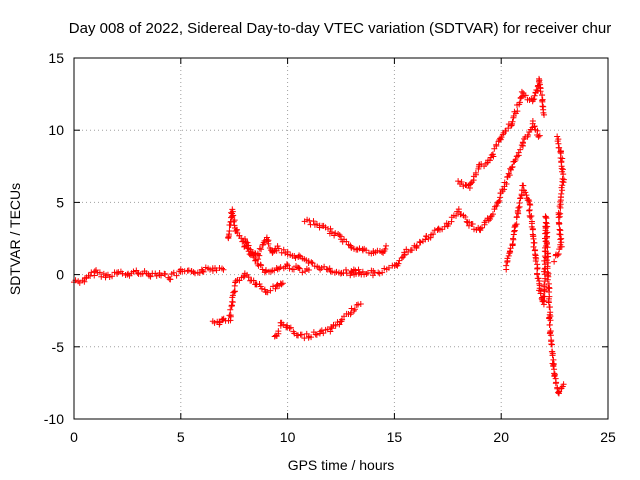  I want to click on y-tick-label: -5, so click(58, 347).